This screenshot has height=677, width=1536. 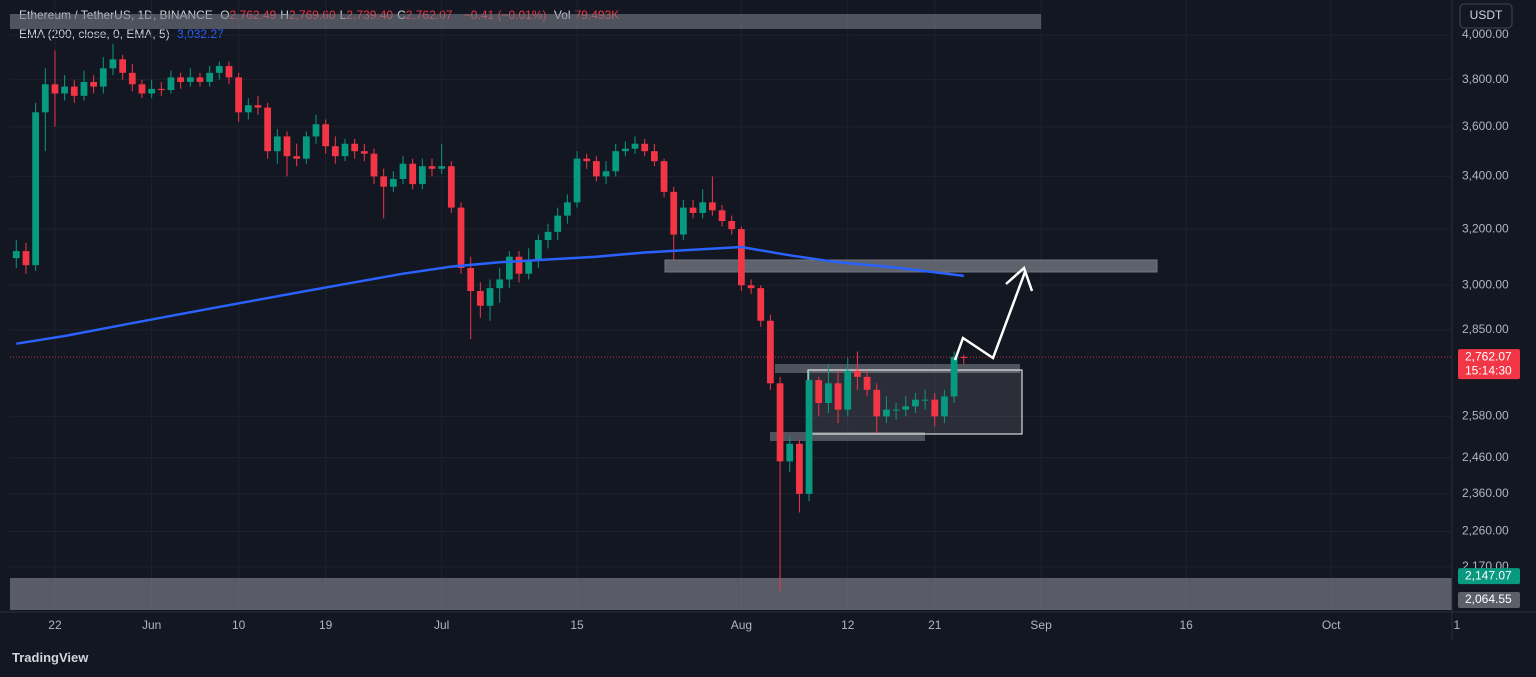 What do you see at coordinates (1019, 278) in the screenshot?
I see `arrow-head` at bounding box center [1019, 278].